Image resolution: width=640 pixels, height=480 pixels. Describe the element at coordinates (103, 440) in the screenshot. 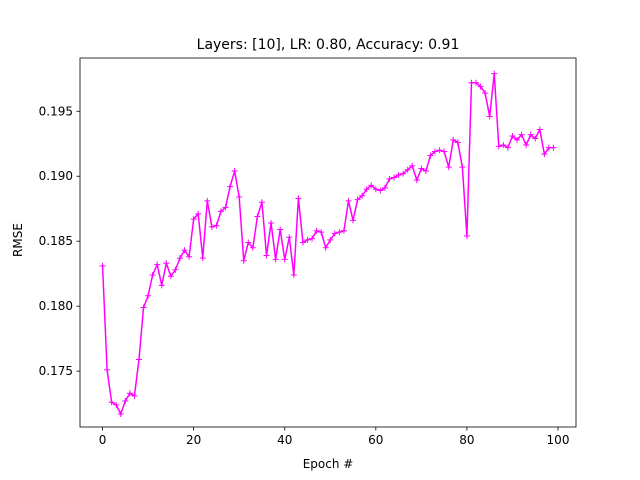

I see `x-tick-label: 0` at that location.